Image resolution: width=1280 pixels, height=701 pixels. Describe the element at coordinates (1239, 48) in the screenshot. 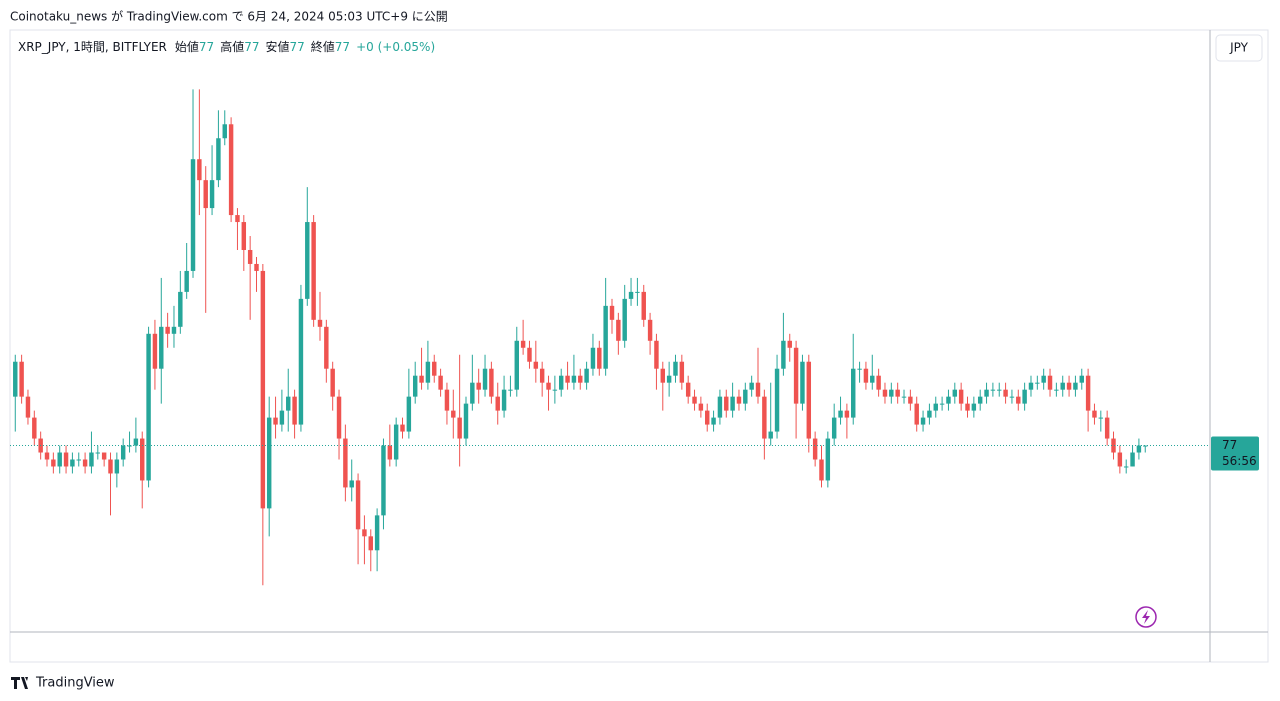

I see `currency-button` at that location.